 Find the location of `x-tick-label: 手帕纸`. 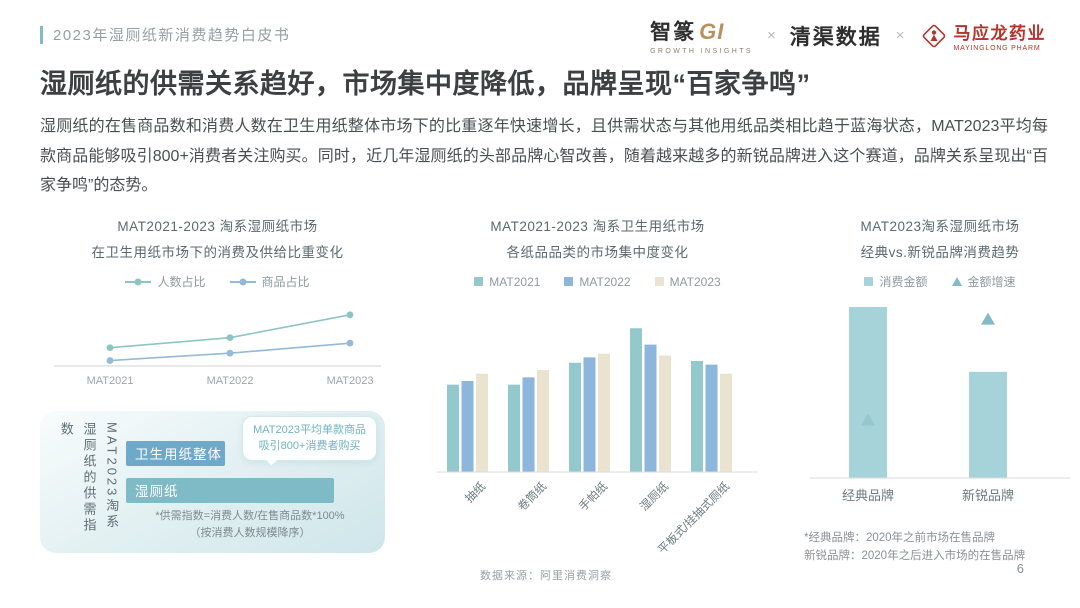

x-tick-label: 手帕纸 is located at coordinates (593, 495).